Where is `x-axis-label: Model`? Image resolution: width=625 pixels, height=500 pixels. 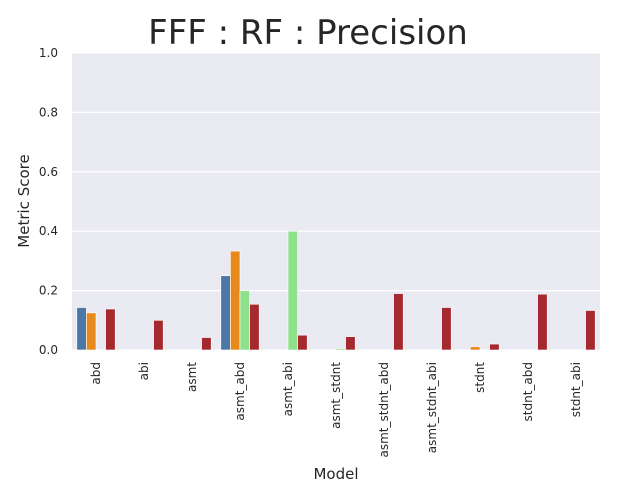 x-axis-label: Model is located at coordinates (335, 474).